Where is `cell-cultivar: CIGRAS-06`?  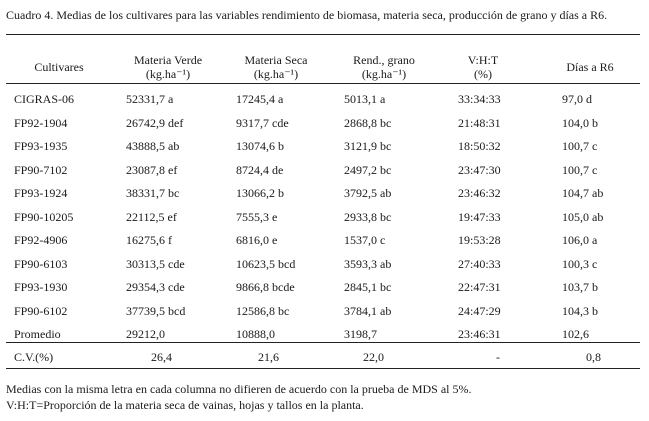 cell-cultivar: CIGRAS-06 is located at coordinates (44, 99).